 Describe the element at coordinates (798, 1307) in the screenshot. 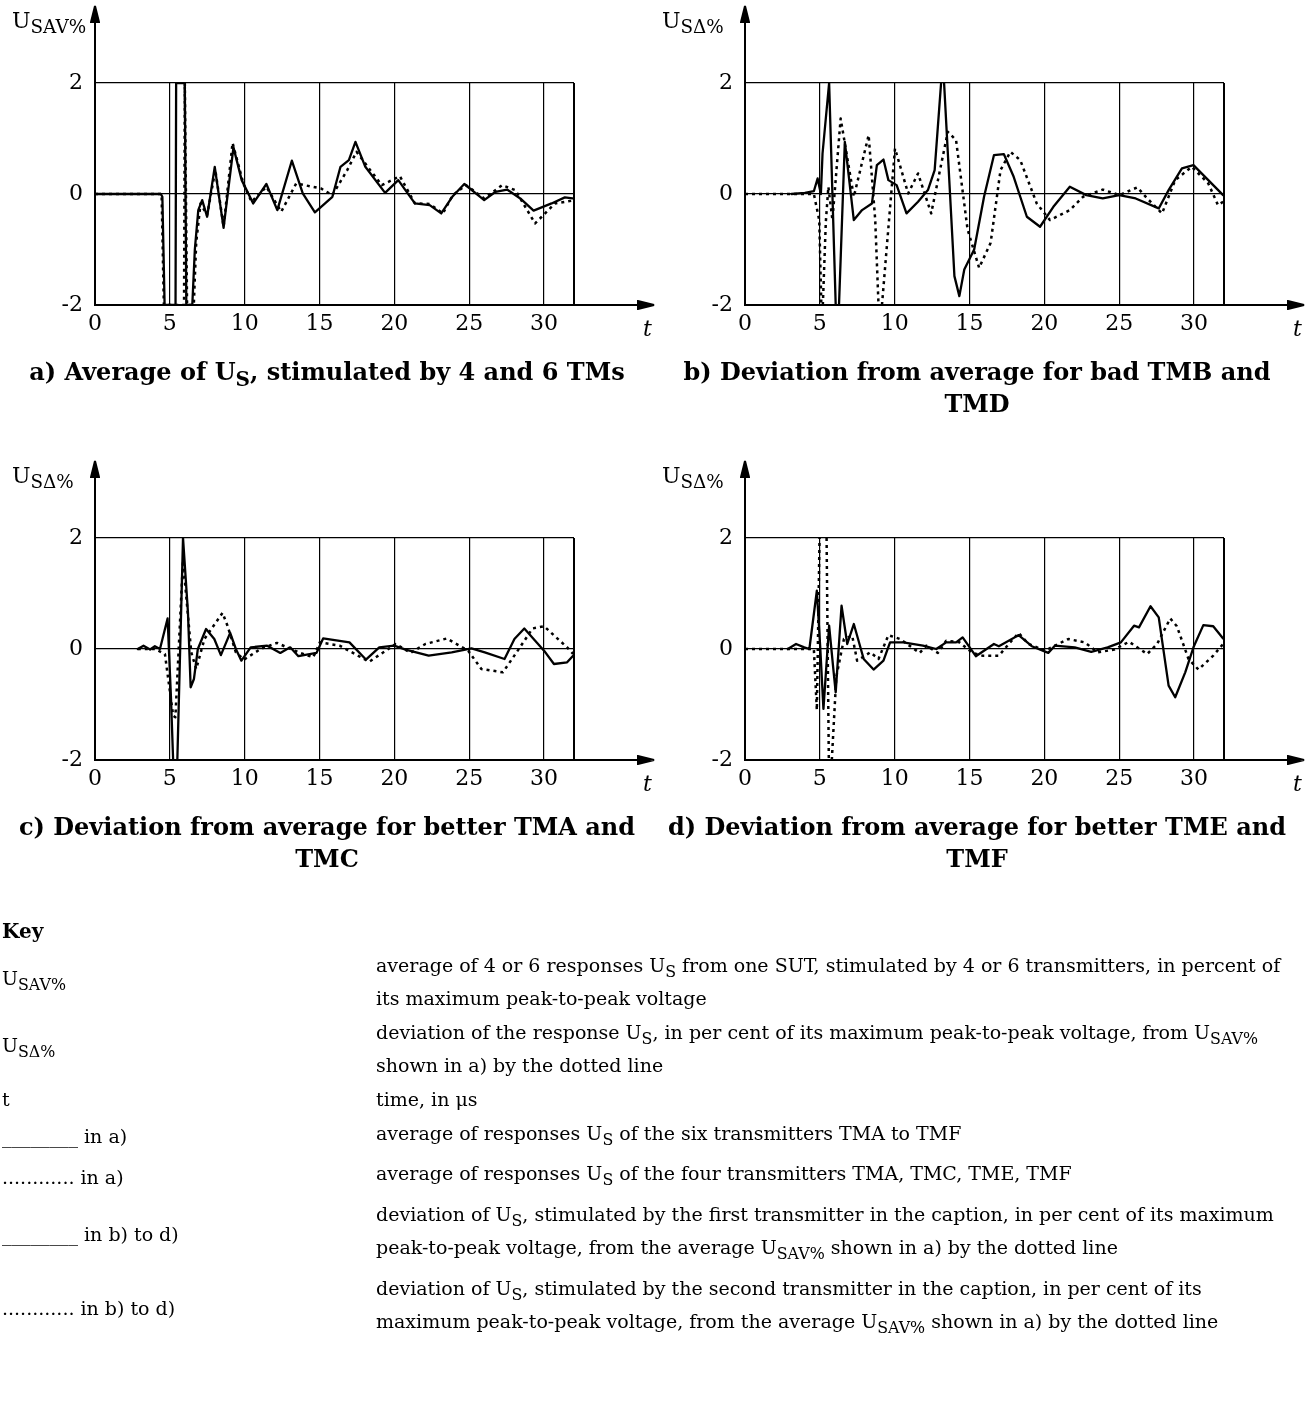

I see `text: deviation of U$_{S}$, stimulated by the second transmitter in the caption, in per cent of its maximum peak-to-peak voltage, from the average U$_{SAV%}$ shown in a) by the dotted line` at that location.